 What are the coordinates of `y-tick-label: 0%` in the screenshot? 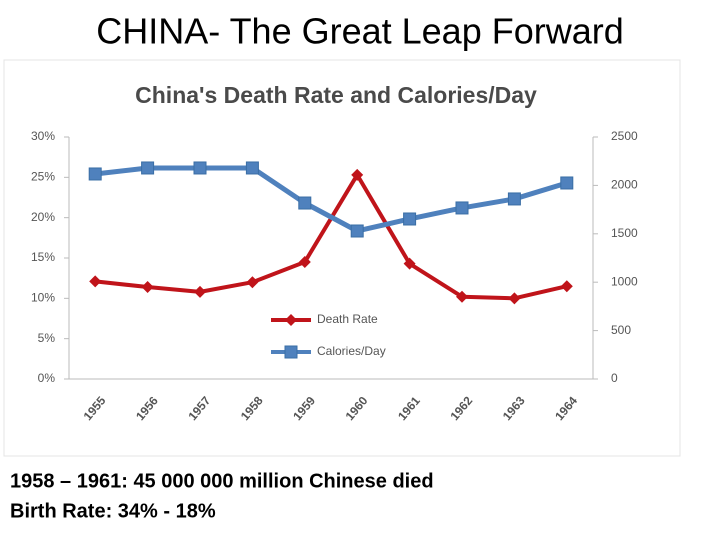 It's located at (47, 378).